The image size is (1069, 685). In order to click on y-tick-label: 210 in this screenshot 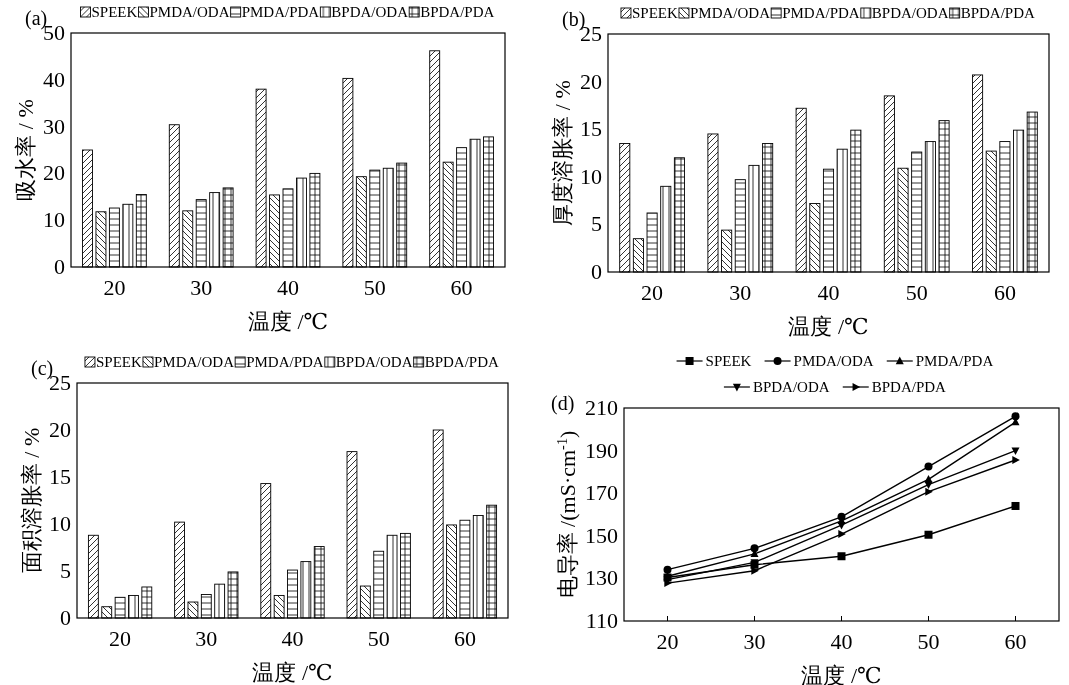, I will do `click(601, 407)`.